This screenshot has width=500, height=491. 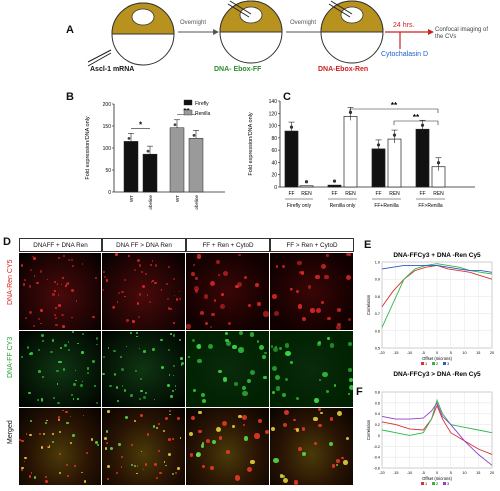 What do you see at coordinates (60, 291) in the screenshot?
I see `micrograph-r1-c1` at bounding box center [60, 291].